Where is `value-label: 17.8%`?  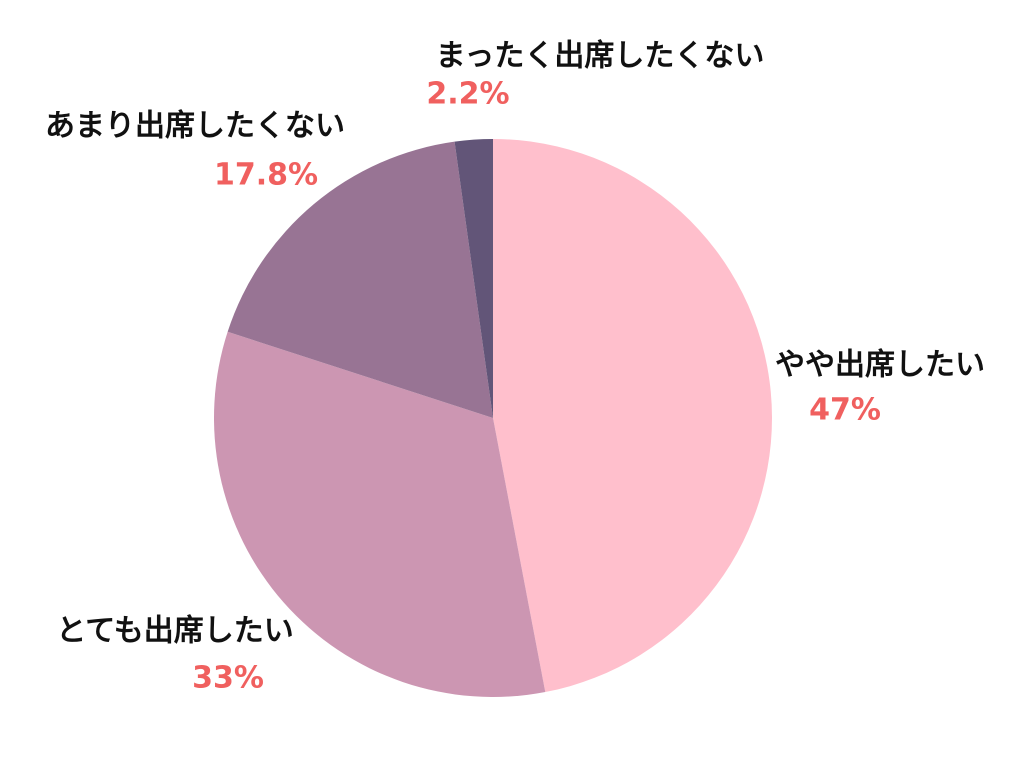 value-label: 17.8% is located at coordinates (266, 175).